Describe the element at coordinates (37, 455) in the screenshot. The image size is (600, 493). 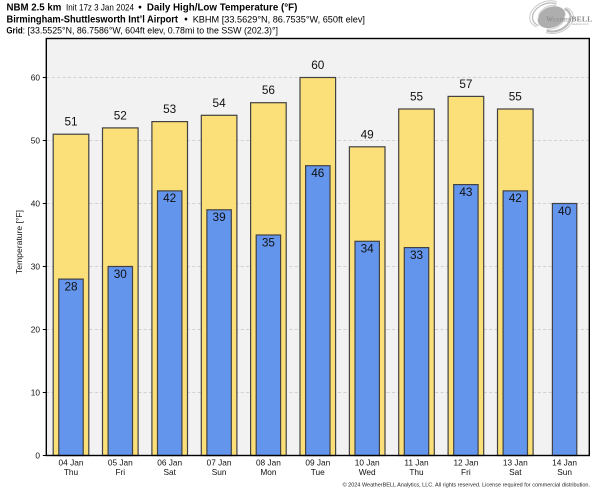
I see `svg-text: 0` at that location.